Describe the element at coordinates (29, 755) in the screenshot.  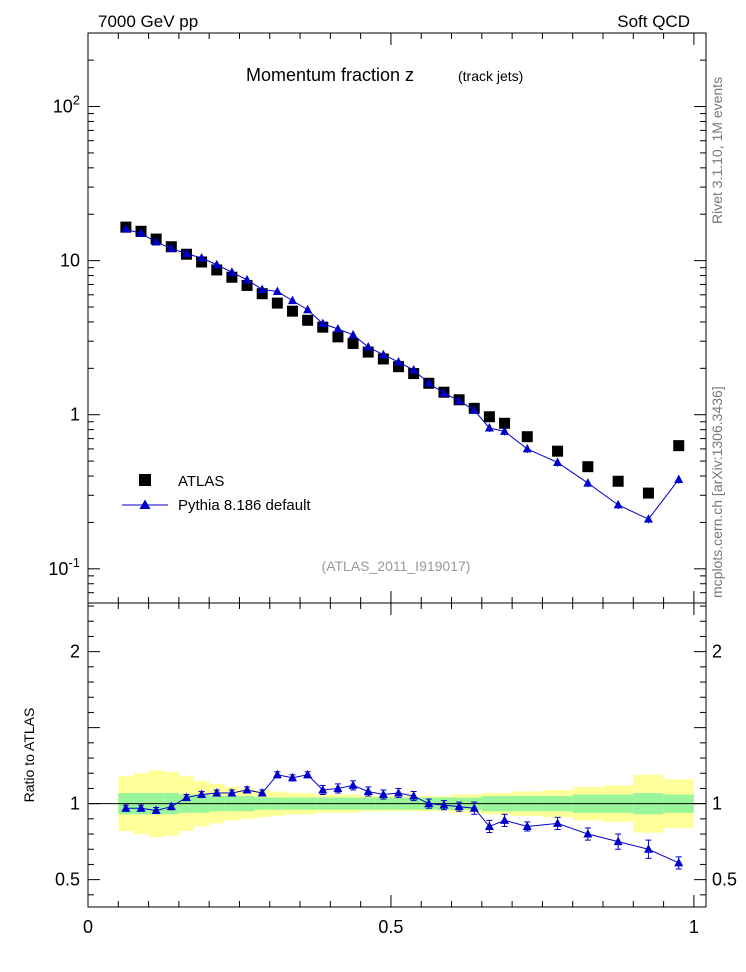
I see `ratio-ylabel: Ratio to ATLAS` at that location.